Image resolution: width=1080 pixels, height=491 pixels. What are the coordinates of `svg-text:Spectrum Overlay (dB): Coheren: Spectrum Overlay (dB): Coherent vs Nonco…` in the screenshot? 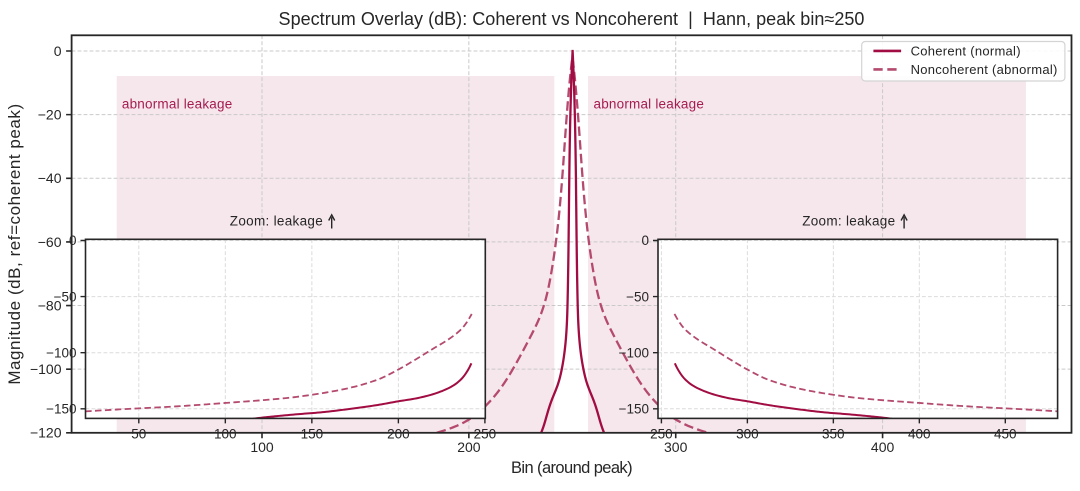 It's located at (572, 19).